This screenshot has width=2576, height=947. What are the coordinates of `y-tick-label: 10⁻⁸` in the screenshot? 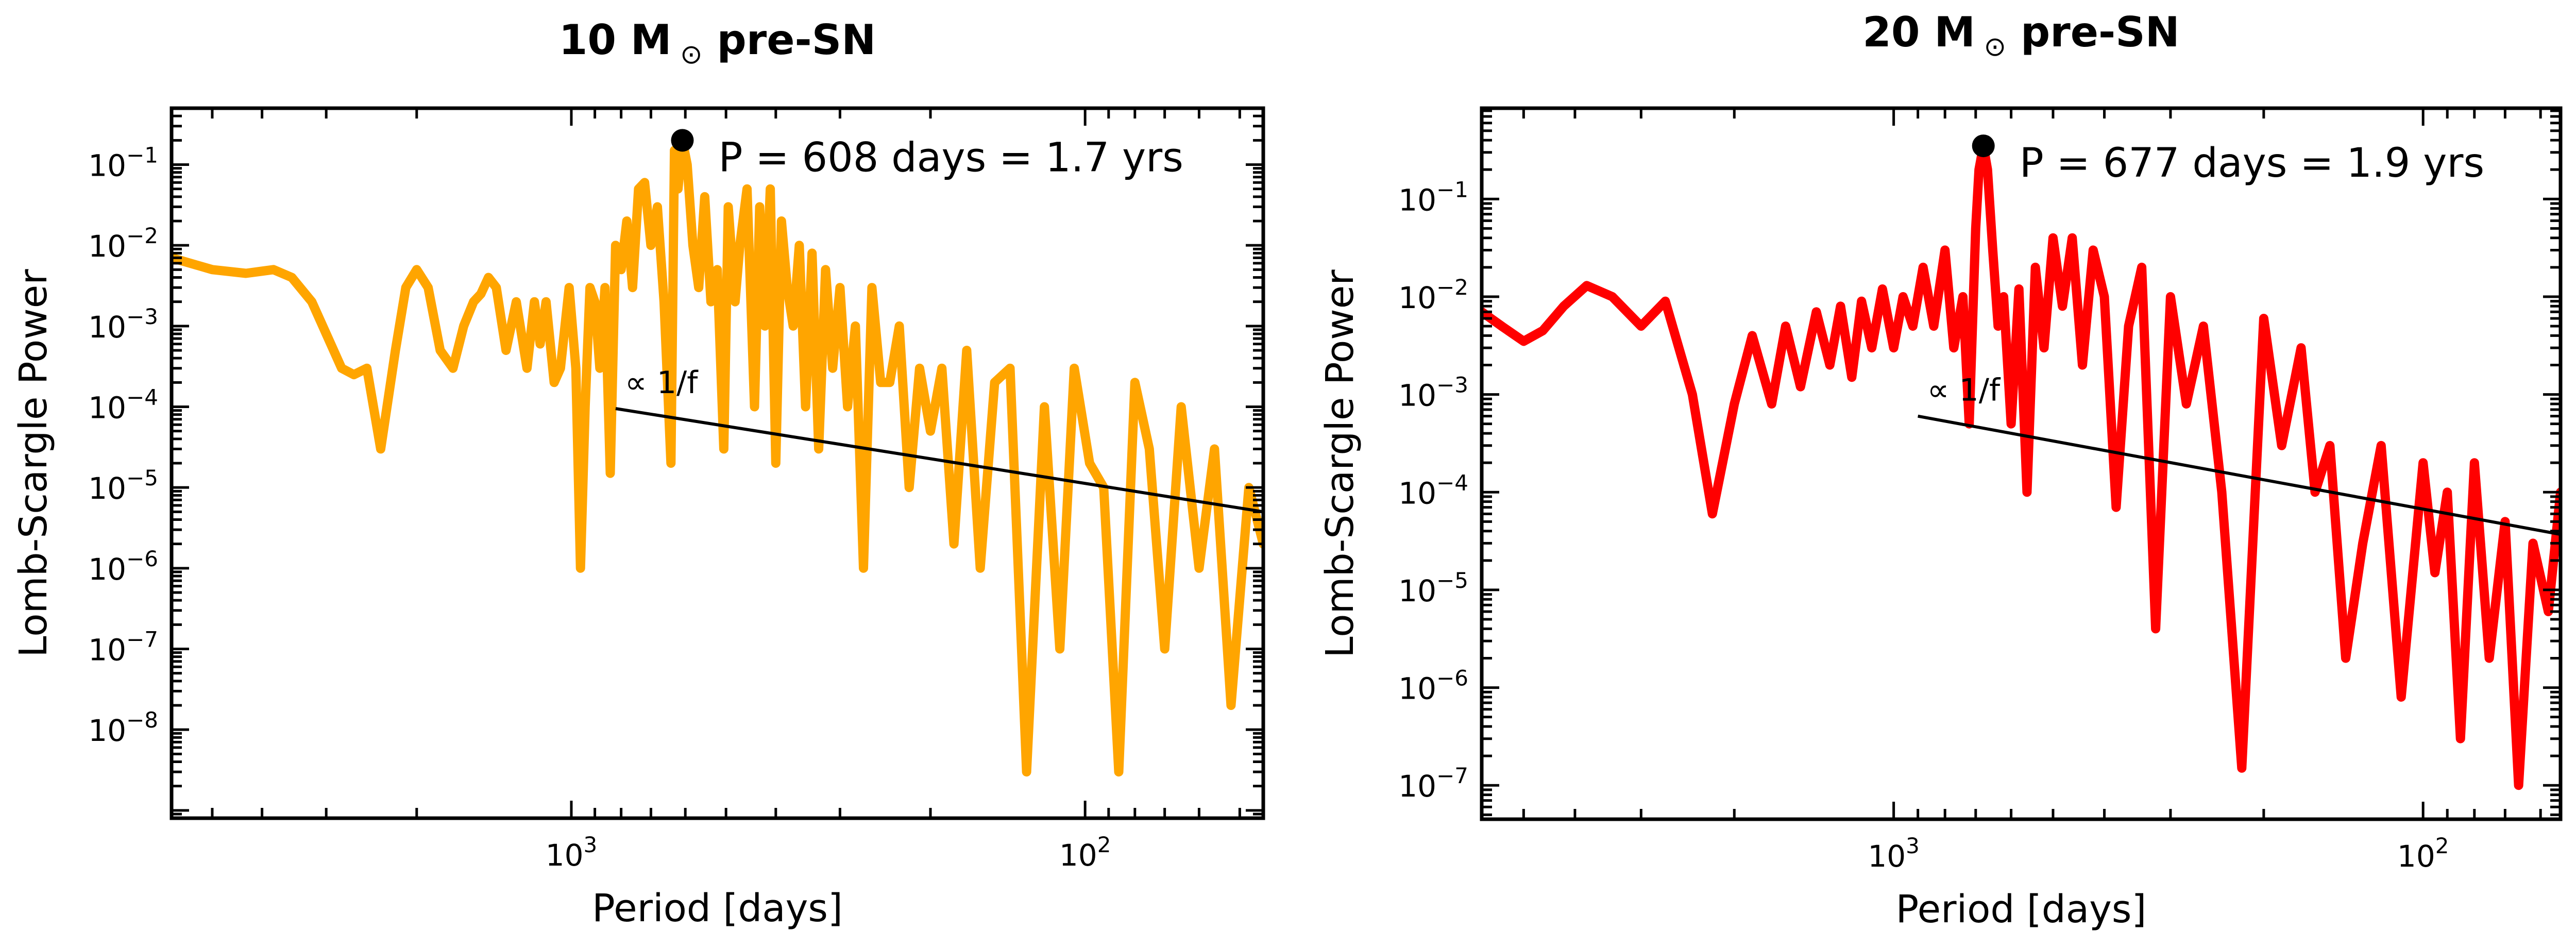 It's located at (123, 727).